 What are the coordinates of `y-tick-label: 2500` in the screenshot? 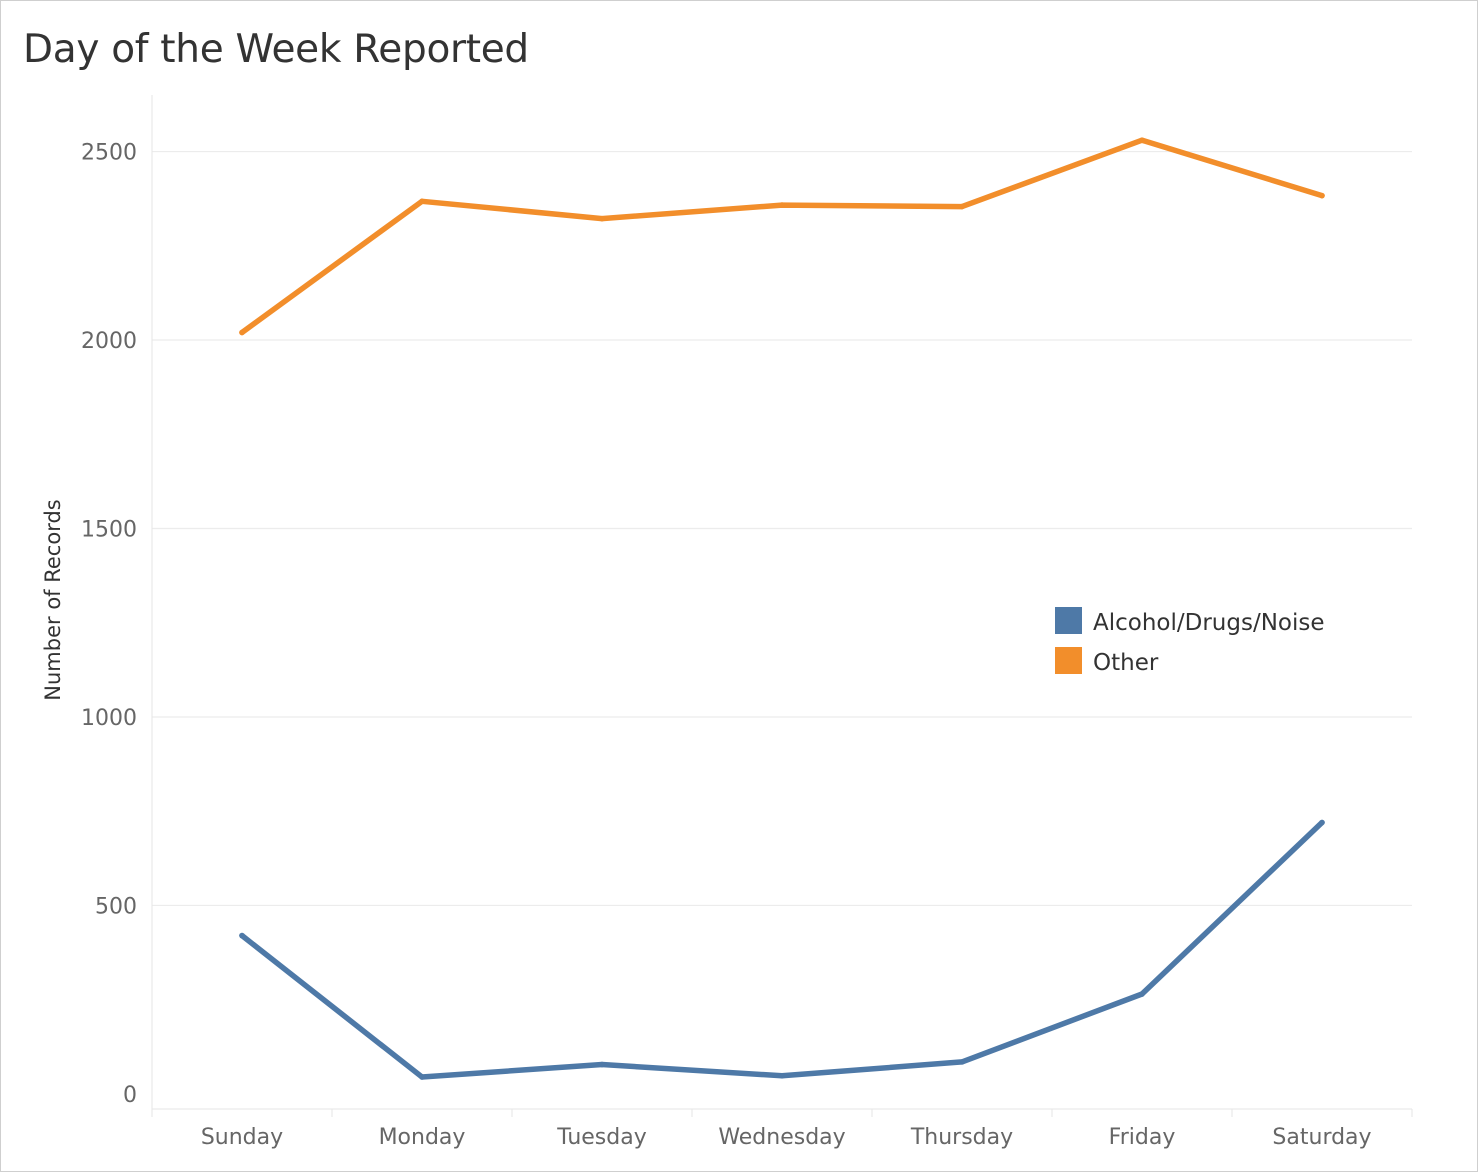 It's located at (109, 153).